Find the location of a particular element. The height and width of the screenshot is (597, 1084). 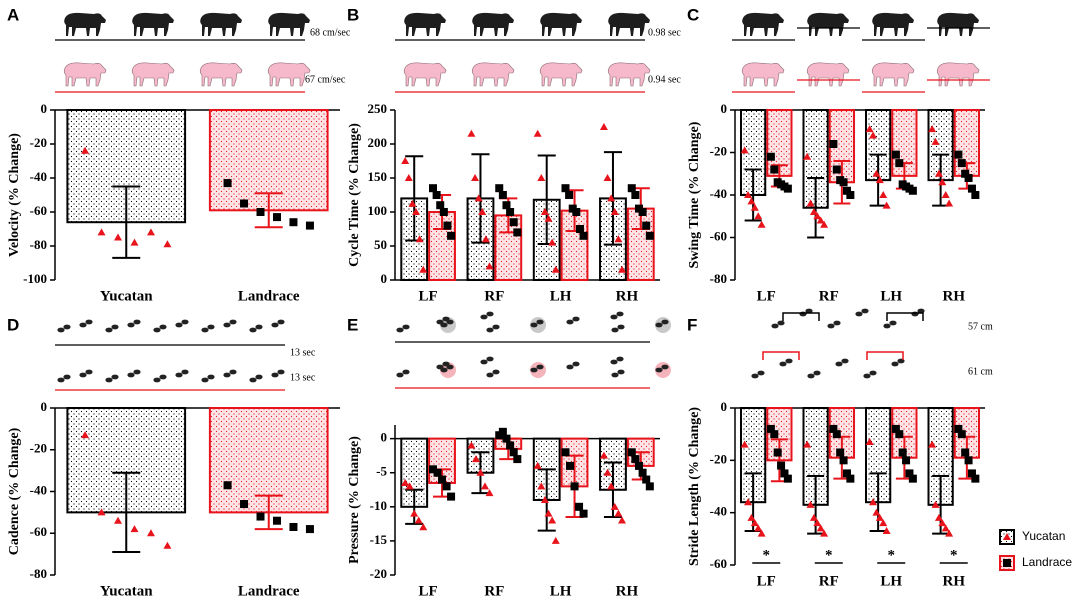

x-tick-label: RF is located at coordinates (829, 581).